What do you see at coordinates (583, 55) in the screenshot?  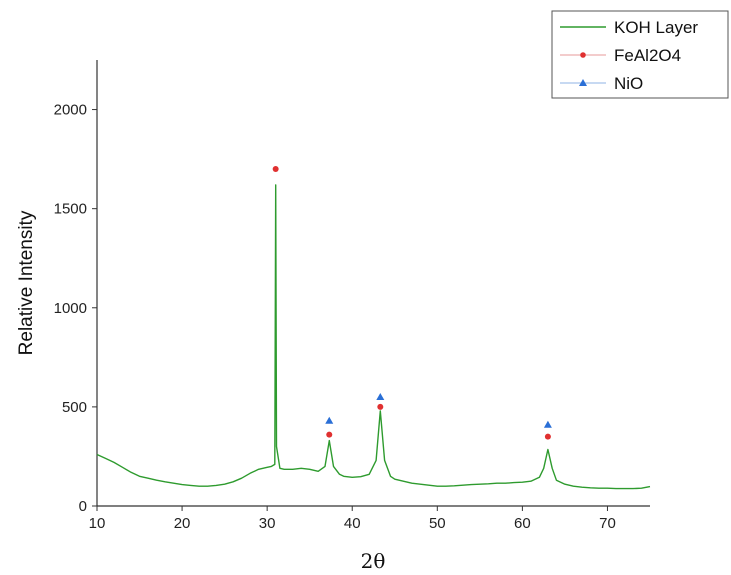 I see `legend-swatch-feal2o4-marker` at bounding box center [583, 55].